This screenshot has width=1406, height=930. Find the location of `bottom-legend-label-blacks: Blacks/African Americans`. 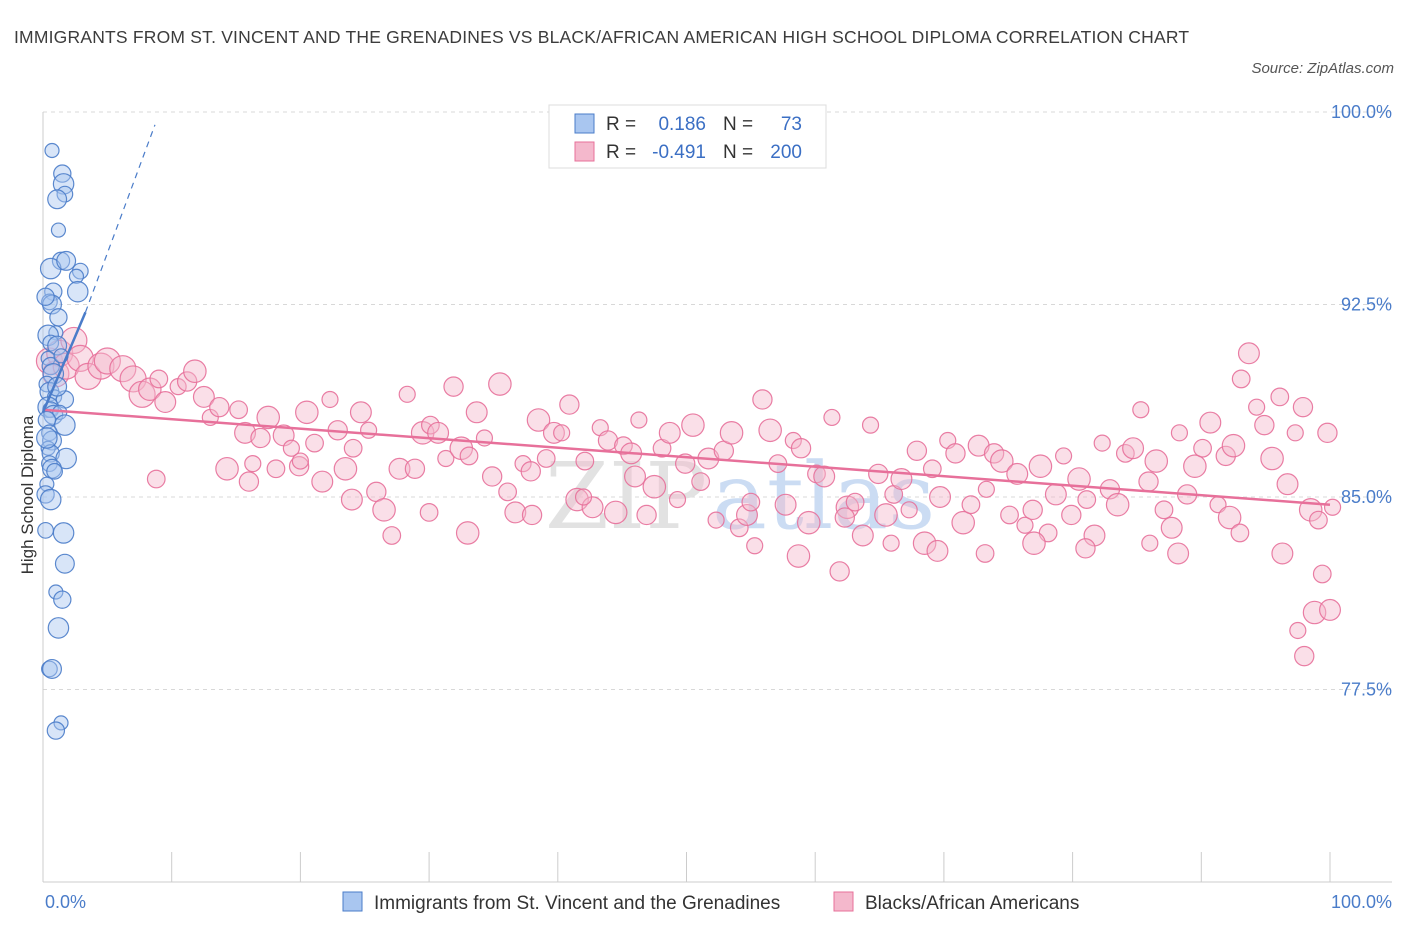

bottom-legend-label-blacks: Blacks/African Americans is located at coordinates (972, 903).